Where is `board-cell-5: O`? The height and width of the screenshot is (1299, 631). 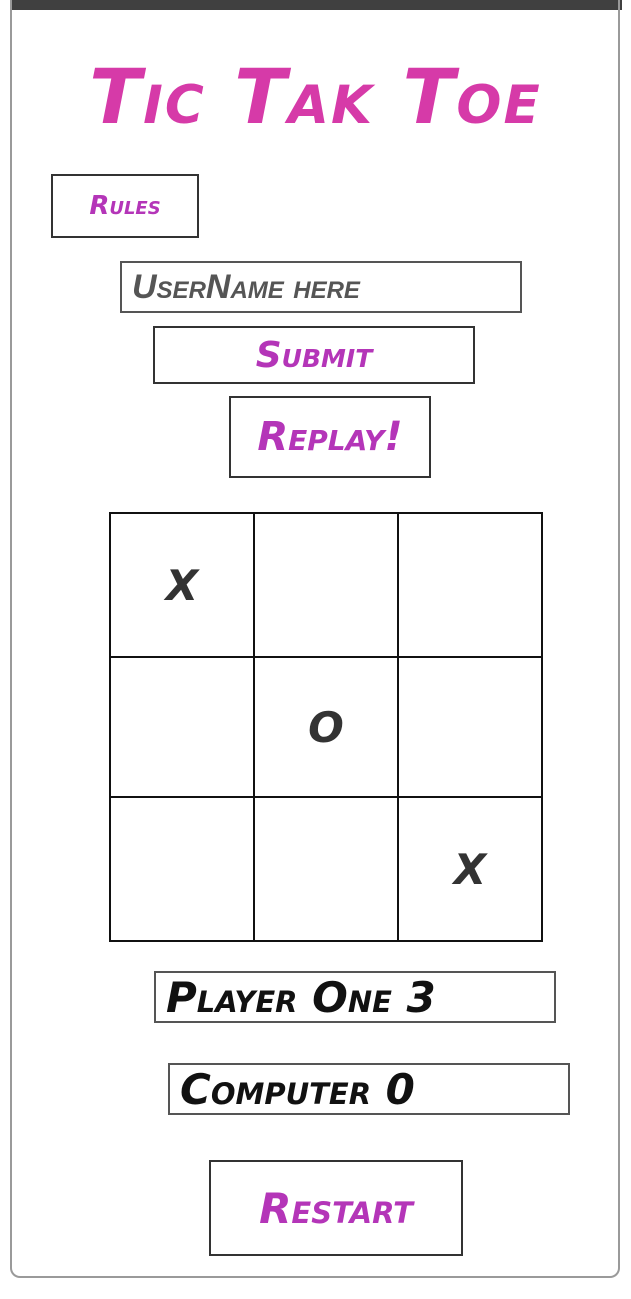 board-cell-5: O is located at coordinates (327, 728).